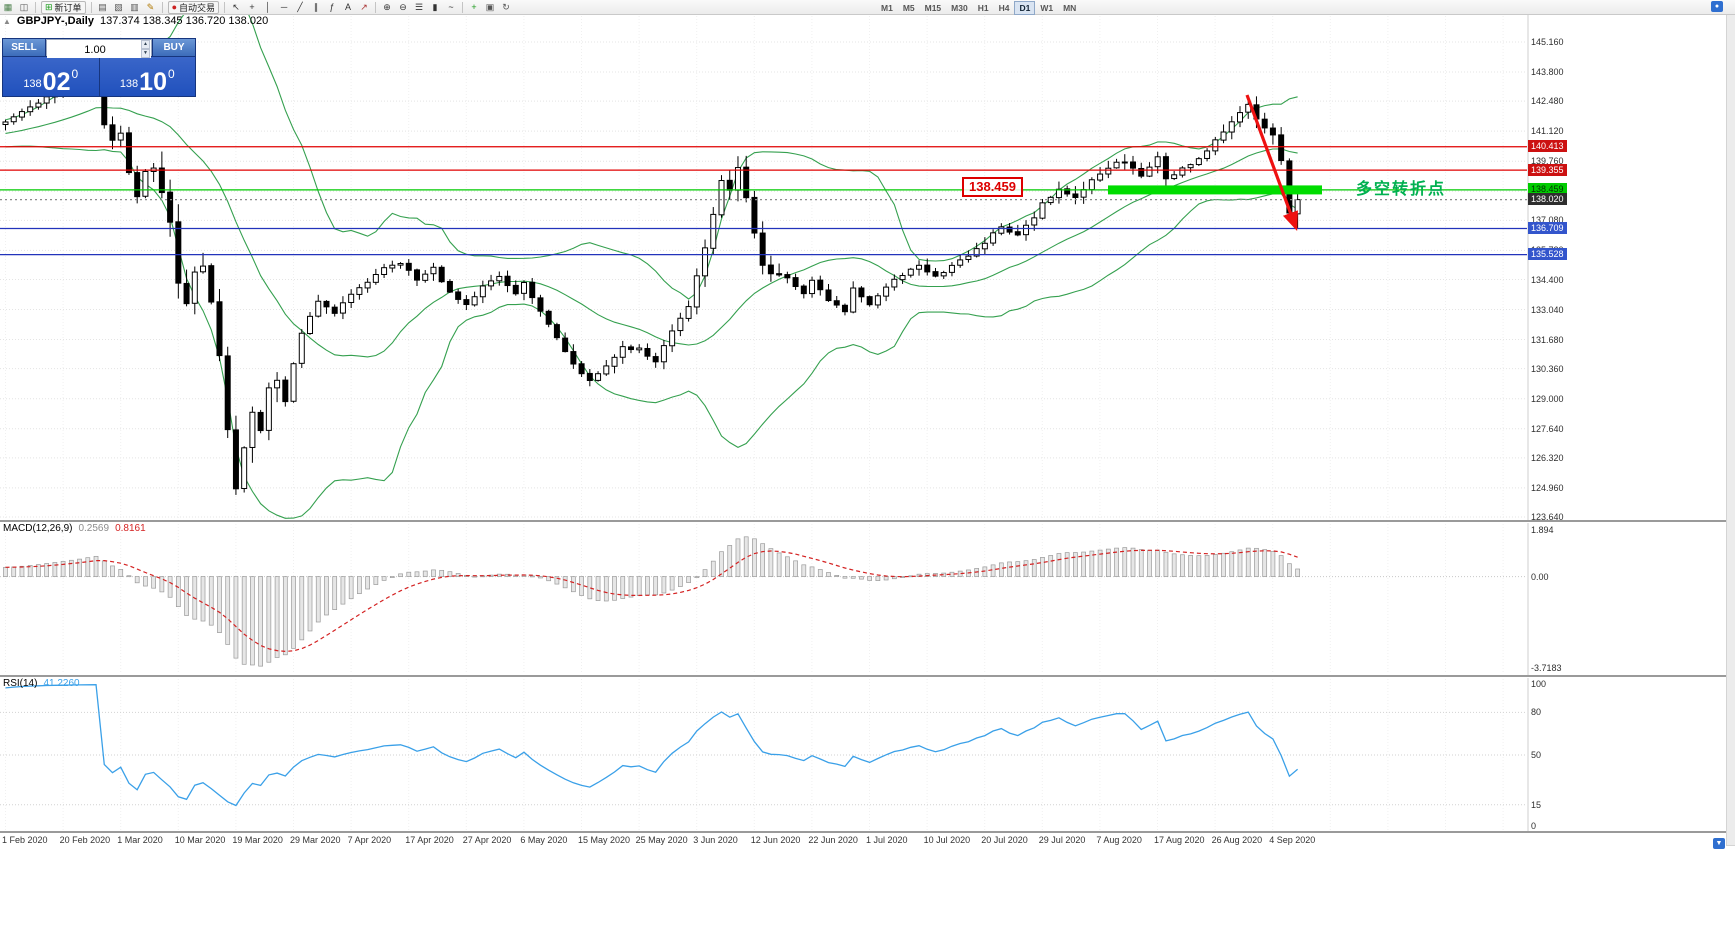 Image resolution: width=1735 pixels, height=938 pixels. What do you see at coordinates (119, 7) in the screenshot?
I see `navigator-icon: ▧` at bounding box center [119, 7].